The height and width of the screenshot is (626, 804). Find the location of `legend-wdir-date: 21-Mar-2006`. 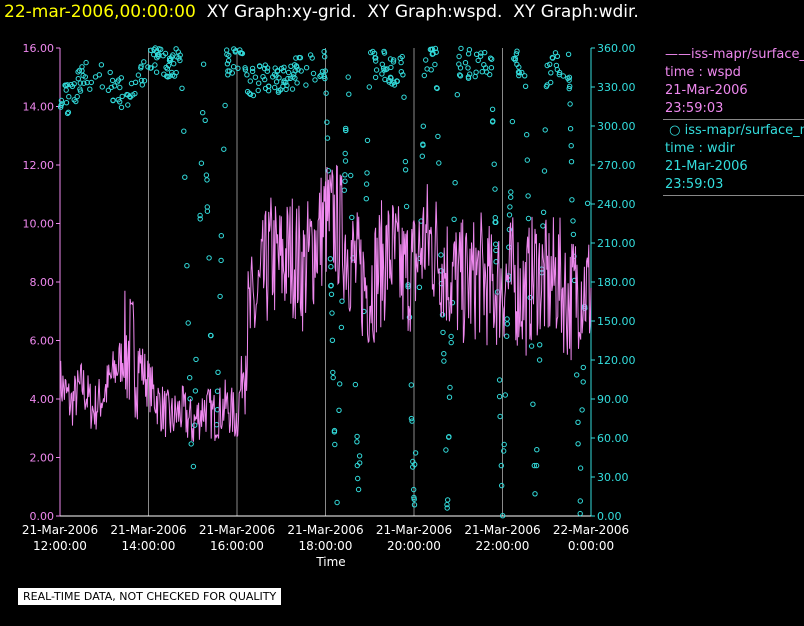

legend-wdir-date: 21-Mar-2006 is located at coordinates (706, 166).